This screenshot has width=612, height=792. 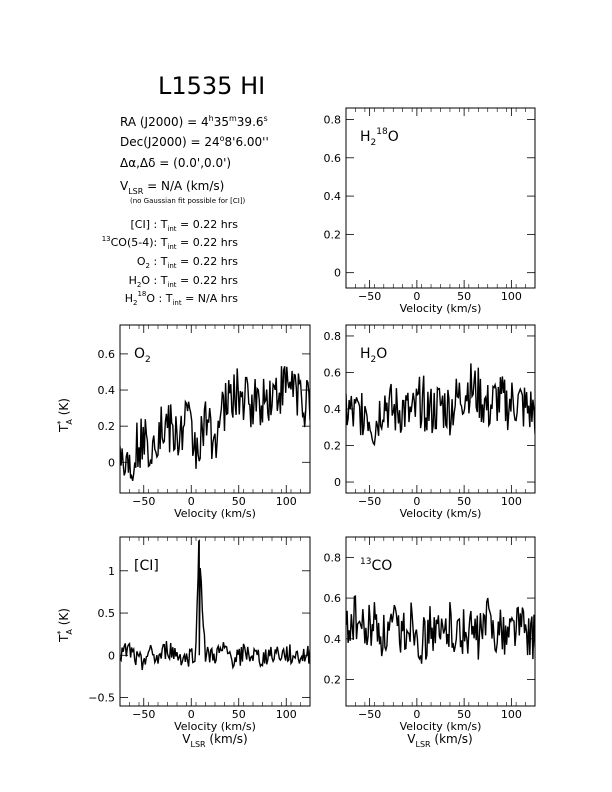 I want to click on figure-title: L1535 HI, so click(x=211, y=86).